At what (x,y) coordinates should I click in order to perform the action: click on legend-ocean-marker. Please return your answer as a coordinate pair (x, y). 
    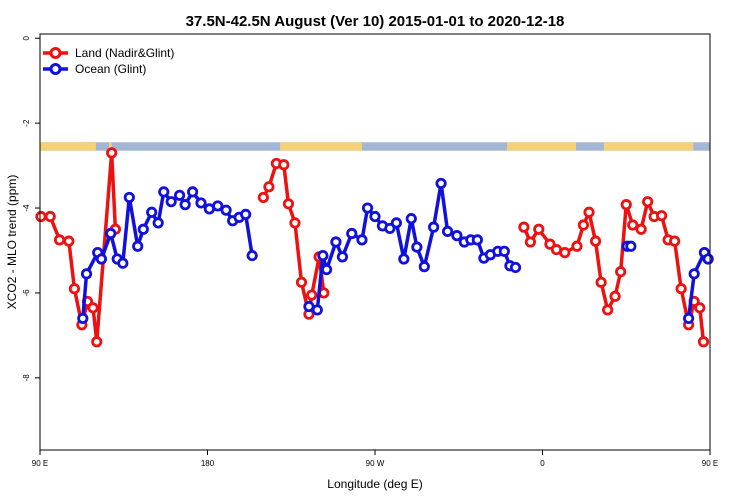
    Looking at the image, I should click on (55, 69).